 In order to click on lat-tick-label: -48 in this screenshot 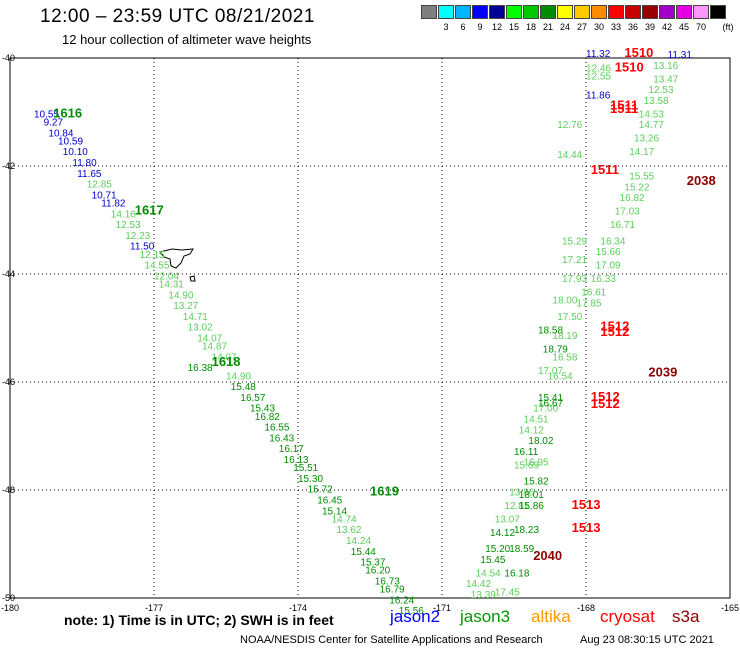, I will do `click(8, 490)`.